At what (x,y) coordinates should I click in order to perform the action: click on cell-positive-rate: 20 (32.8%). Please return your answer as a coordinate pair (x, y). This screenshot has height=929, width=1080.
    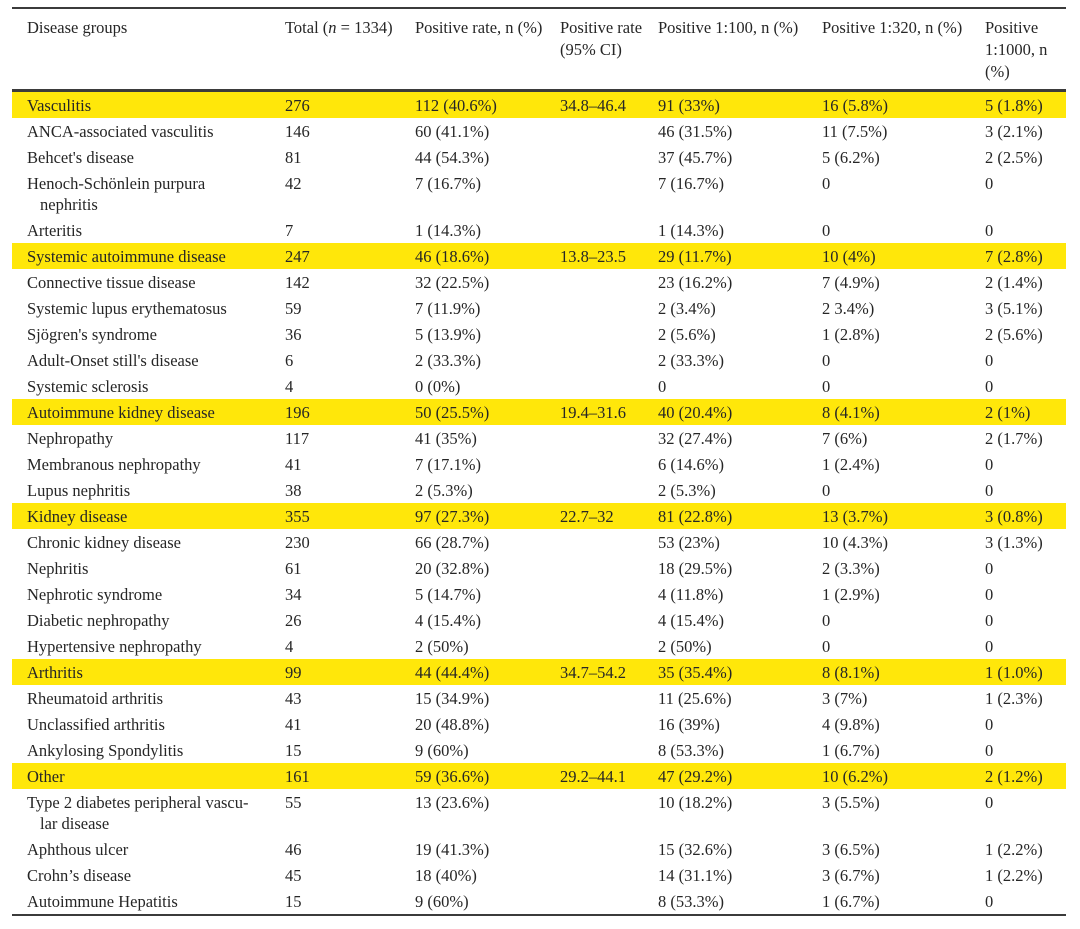
    Looking at the image, I should click on (452, 568).